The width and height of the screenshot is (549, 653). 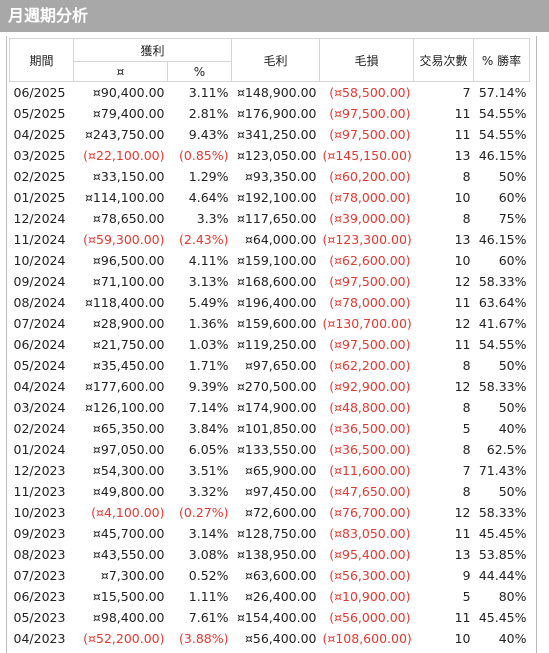 What do you see at coordinates (370, 92) in the screenshot?
I see `table-cell: (¤58,500.00)` at bounding box center [370, 92].